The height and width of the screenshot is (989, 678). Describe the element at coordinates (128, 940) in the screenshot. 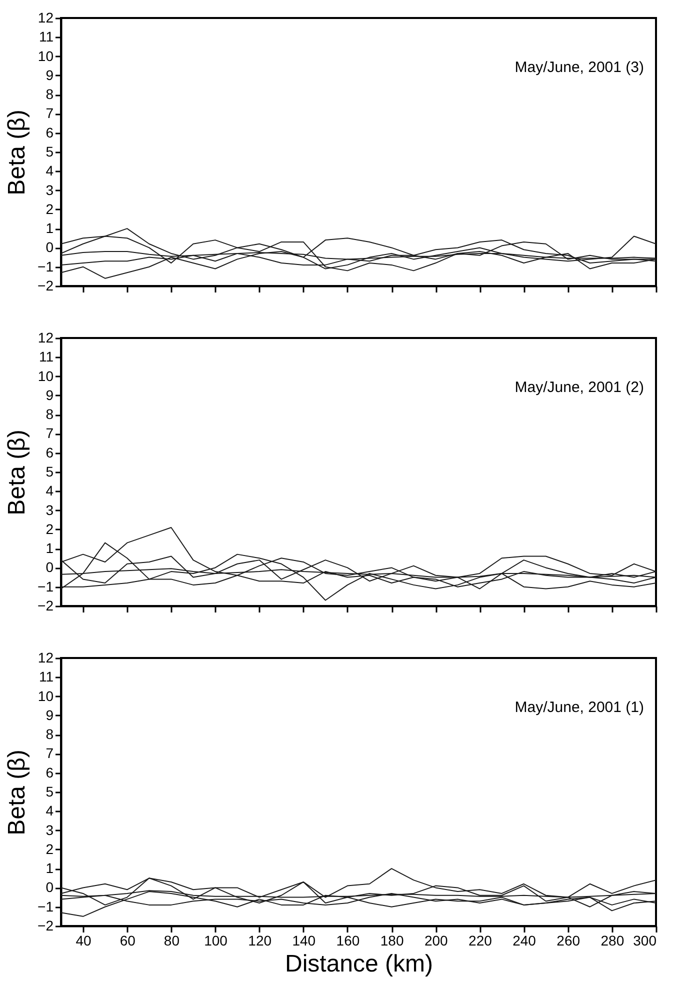

I see `x-tick-label: 60` at that location.